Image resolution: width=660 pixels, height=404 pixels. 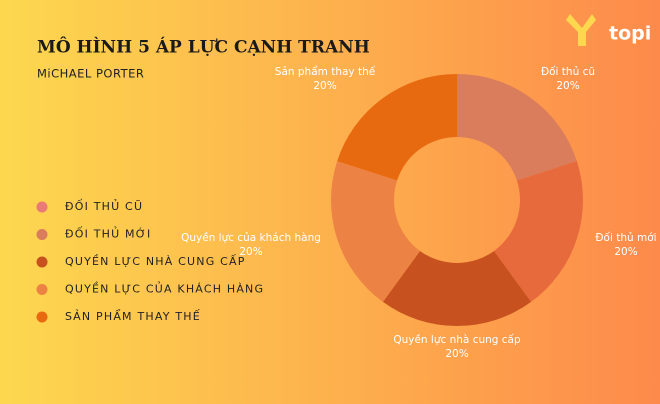 I want to click on brand-logo: topi, so click(x=608, y=30).